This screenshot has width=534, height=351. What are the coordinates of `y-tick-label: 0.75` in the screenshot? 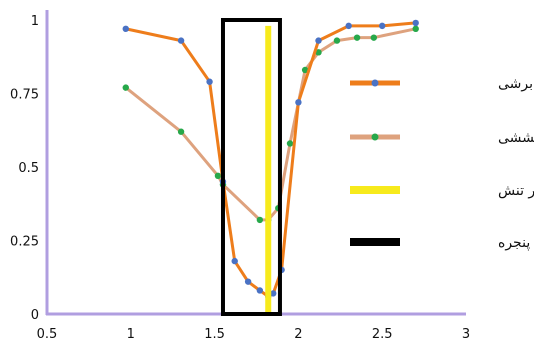 It's located at (24, 95).